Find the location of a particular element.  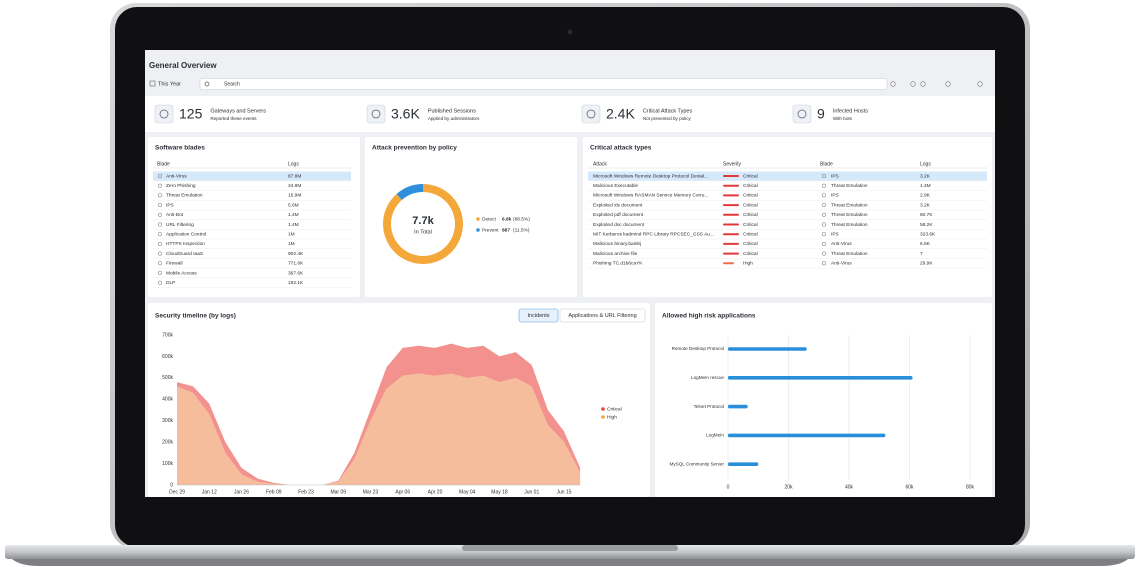

attack-name: Exploited xls document is located at coordinates (618, 205).